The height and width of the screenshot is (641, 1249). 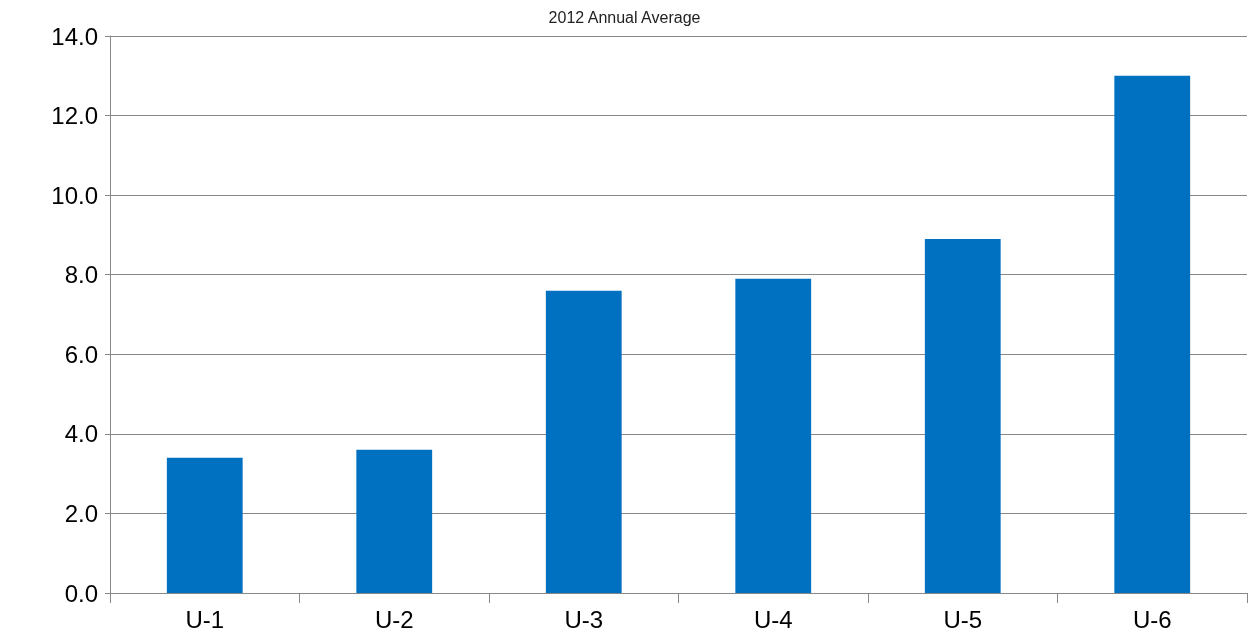 What do you see at coordinates (81, 275) in the screenshot?
I see `y-tick-label: 8.0` at bounding box center [81, 275].